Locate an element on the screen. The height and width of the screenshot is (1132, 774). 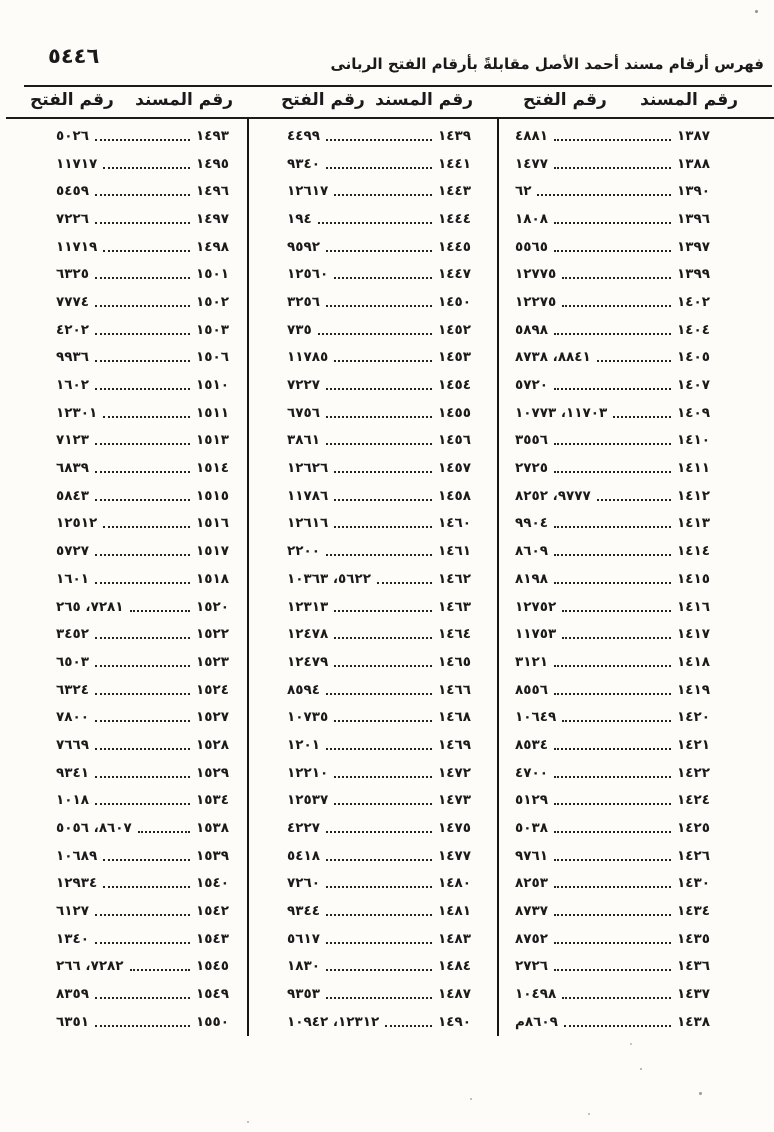
musnad-number: ١٣٨٧ is located at coordinates (693, 135).